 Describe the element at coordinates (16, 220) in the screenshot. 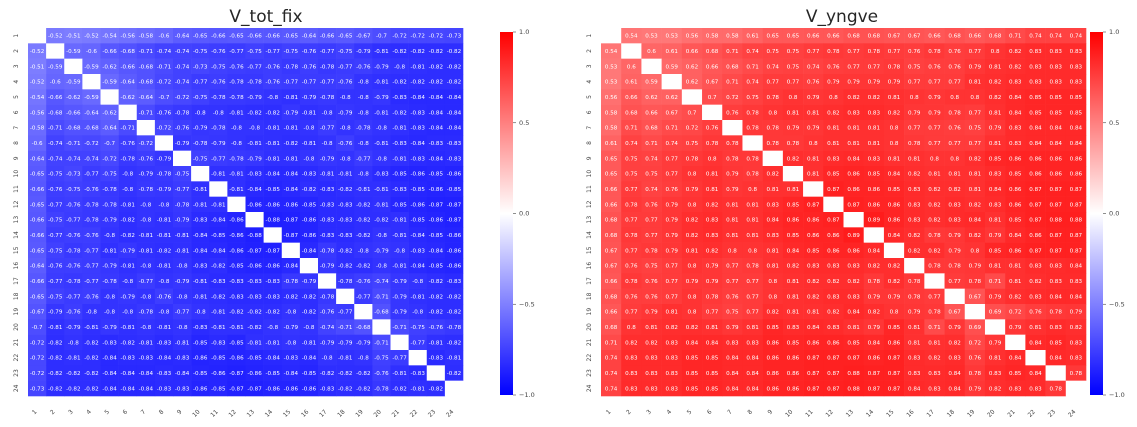

I see `y-tick-label: 13` at that location.